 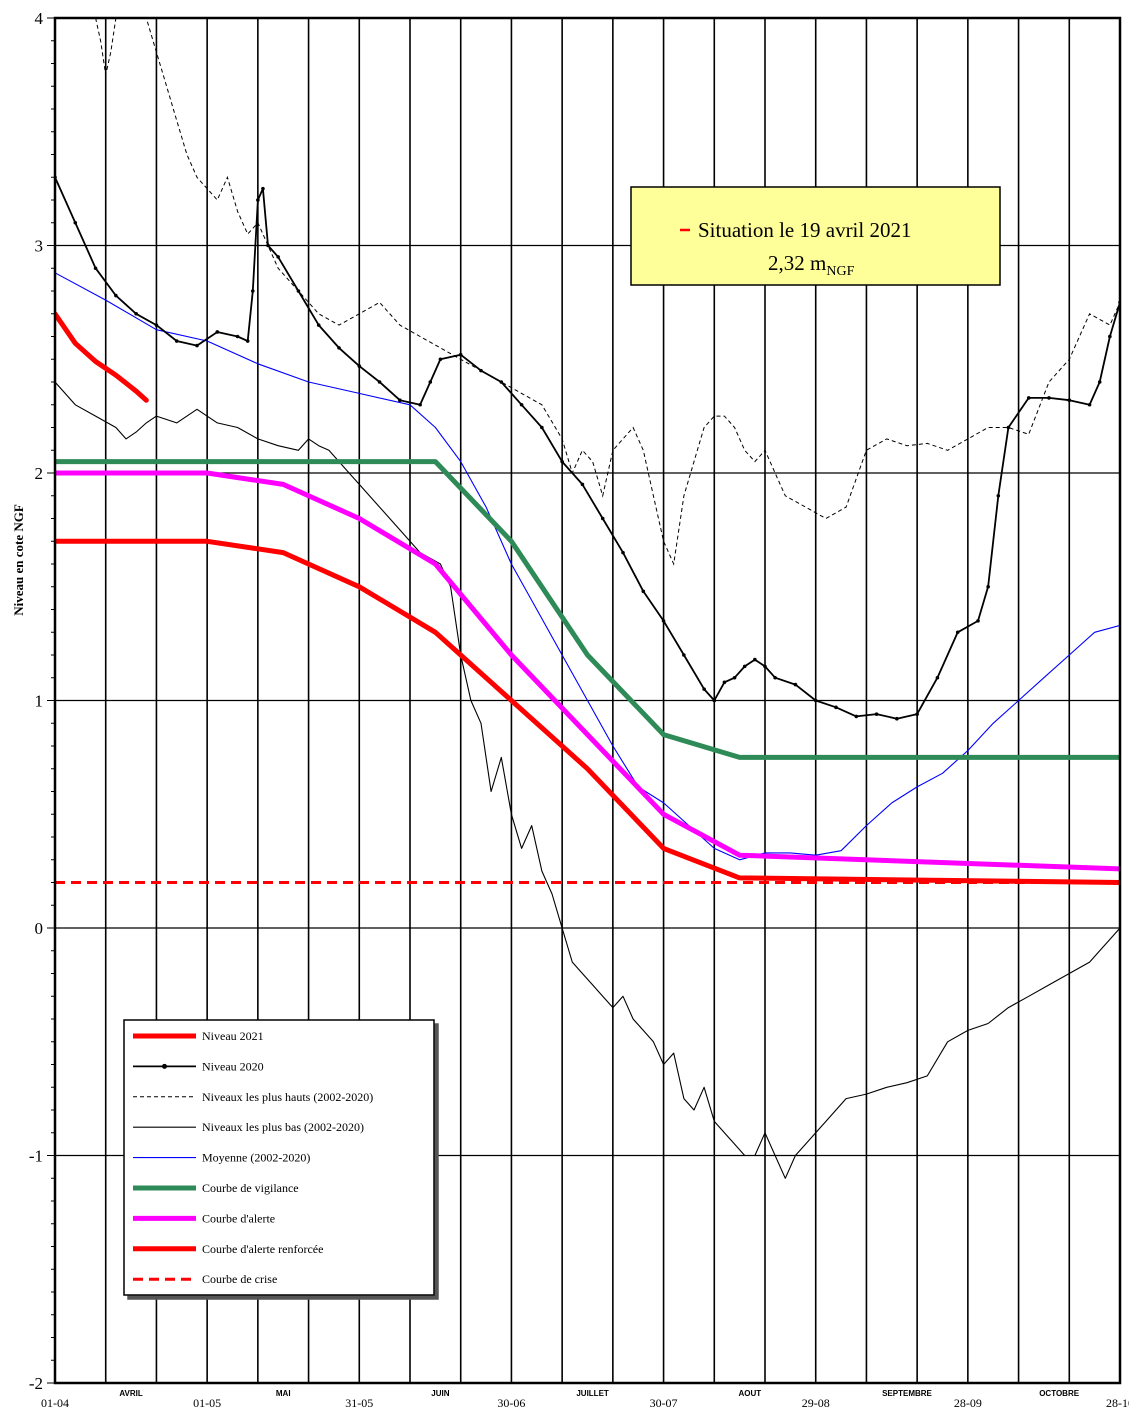 What do you see at coordinates (250, 1188) in the screenshot?
I see `legend-label: Courbe de vigilance` at bounding box center [250, 1188].